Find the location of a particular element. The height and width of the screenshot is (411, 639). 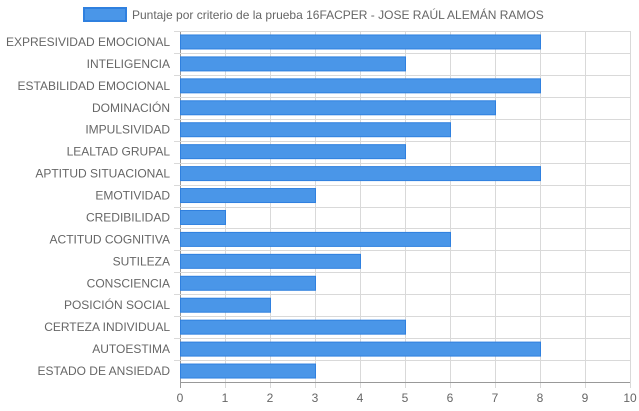

x-tick-label: 8 is located at coordinates (540, 398).